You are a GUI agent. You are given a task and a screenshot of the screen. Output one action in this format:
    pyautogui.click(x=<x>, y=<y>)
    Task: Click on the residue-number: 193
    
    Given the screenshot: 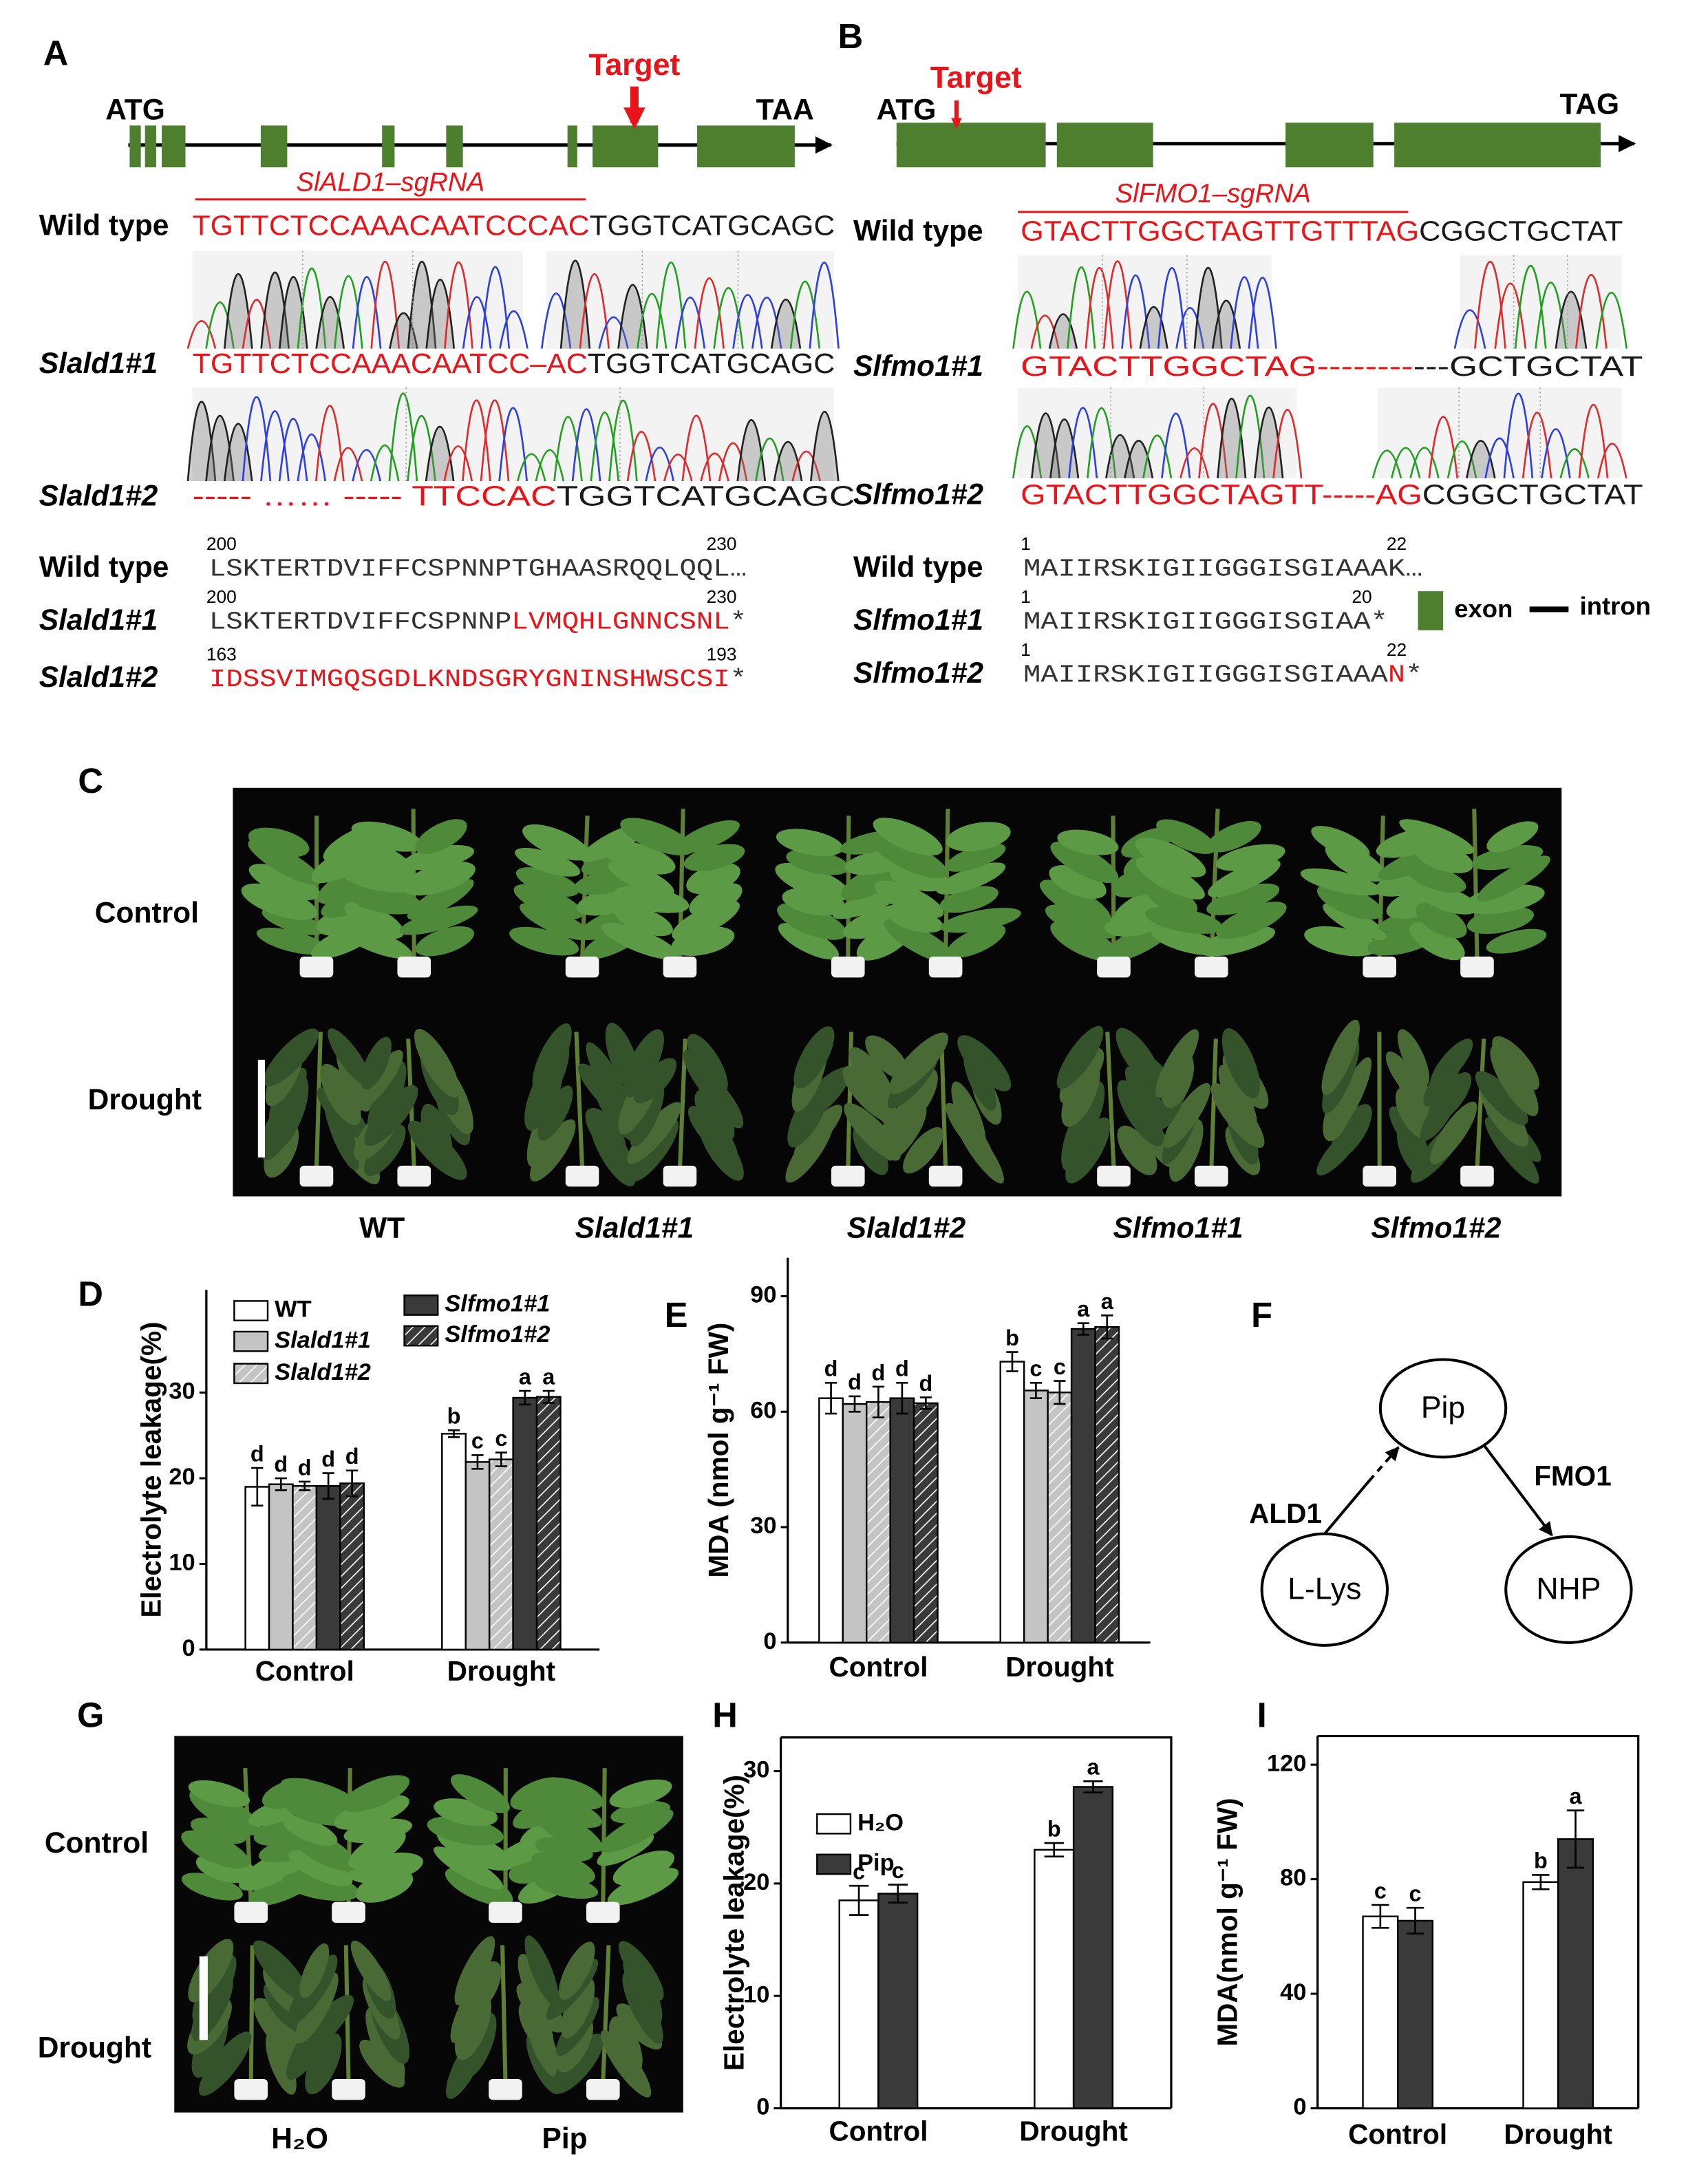 What is the action you would take?
    pyautogui.click(x=722, y=653)
    